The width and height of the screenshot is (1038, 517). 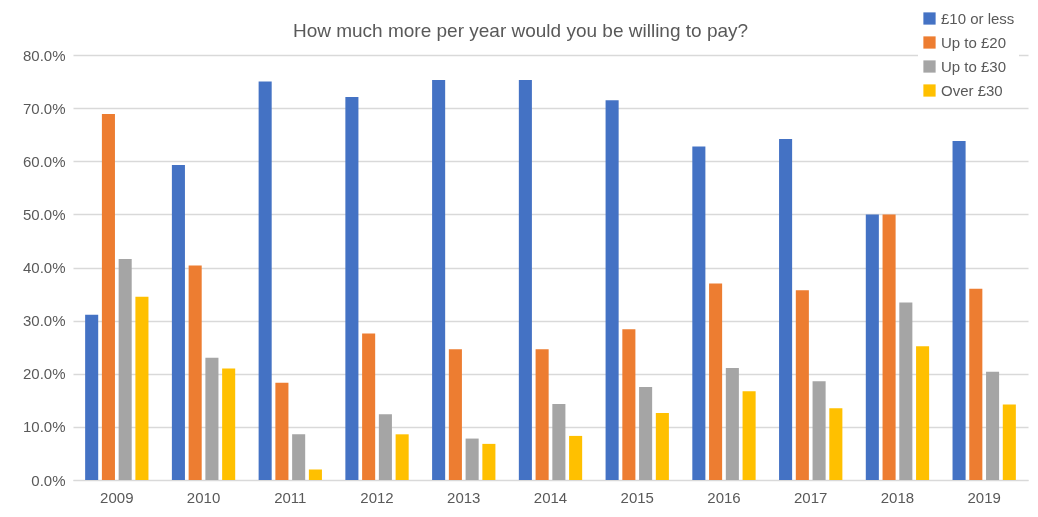 I want to click on y-tick-label: 80.0%, so click(x=44, y=55).